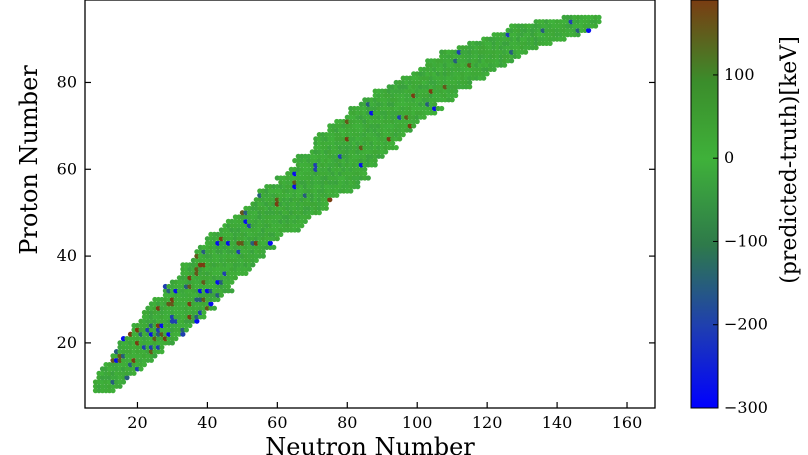  I want to click on y-tick-label: 80, so click(67, 81).